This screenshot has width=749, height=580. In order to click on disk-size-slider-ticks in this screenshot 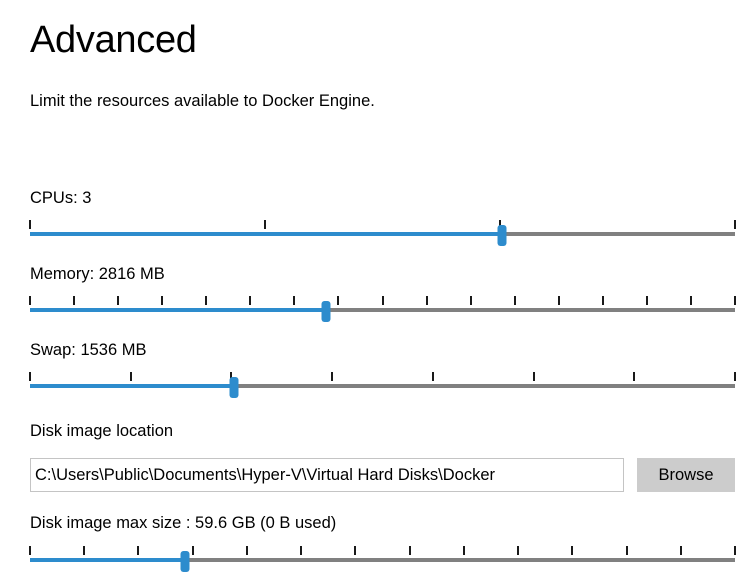, I will do `click(382, 550)`.